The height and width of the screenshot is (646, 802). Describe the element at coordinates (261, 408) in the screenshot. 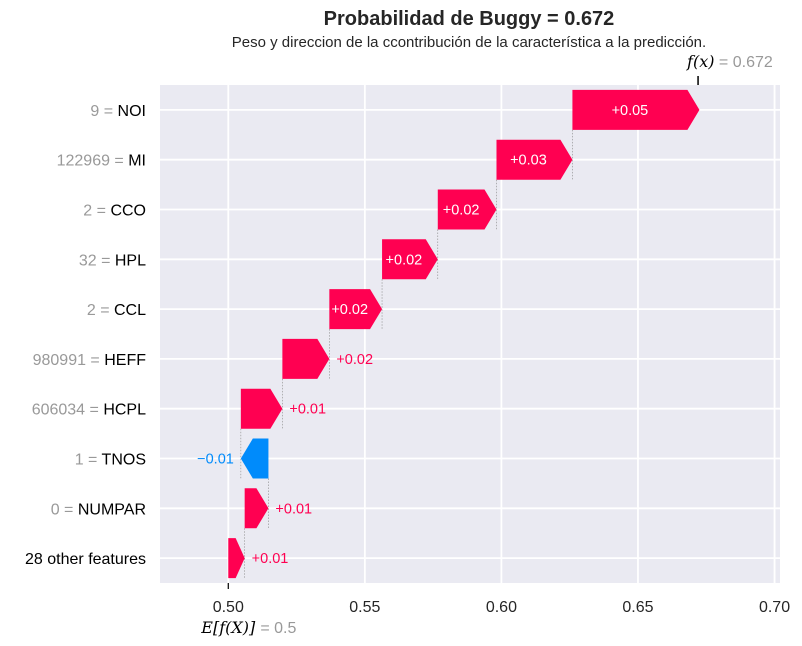

I see `bar-hcpl` at that location.